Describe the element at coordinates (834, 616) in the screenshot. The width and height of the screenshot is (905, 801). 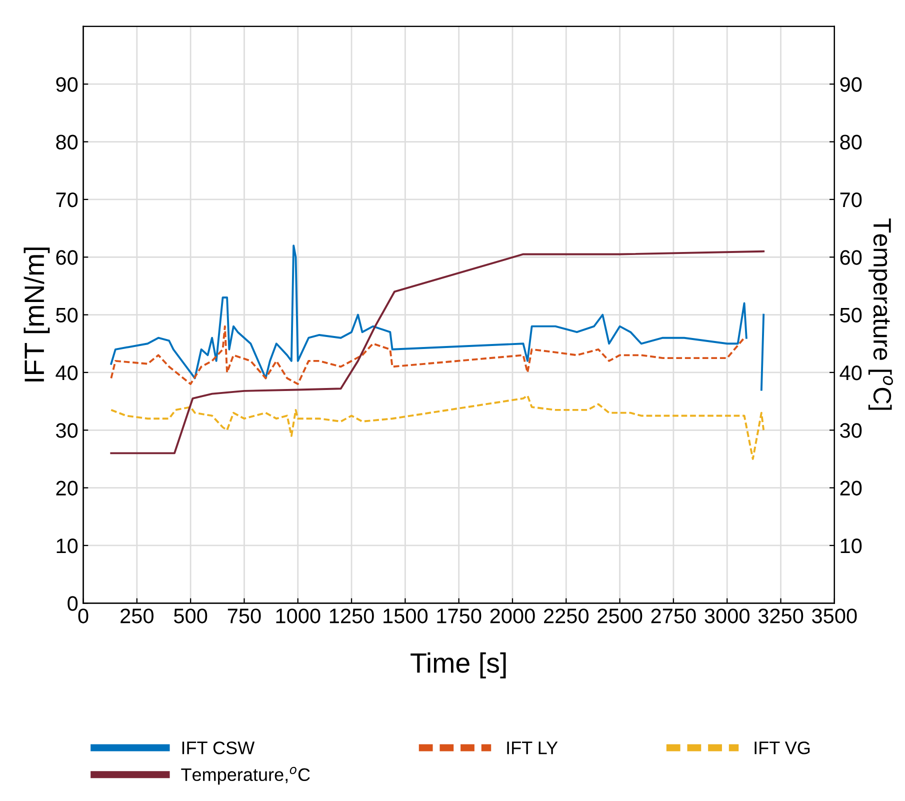
I see `x-tick-label: 3500` at that location.